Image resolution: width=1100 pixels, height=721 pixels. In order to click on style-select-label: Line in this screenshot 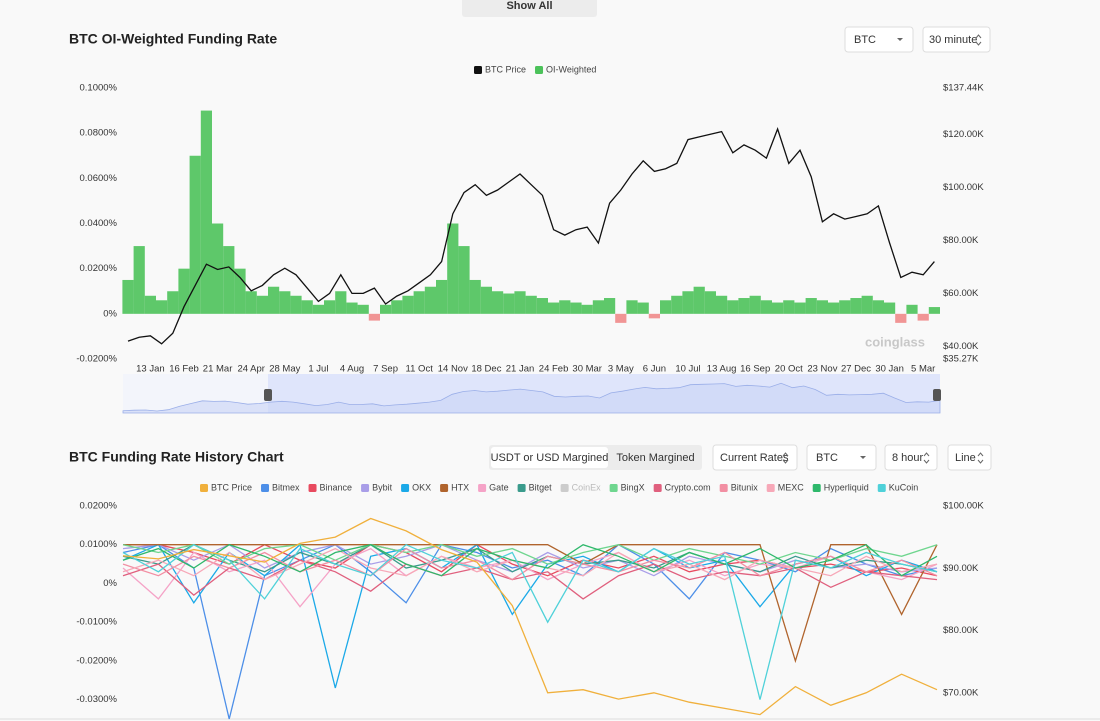, I will do `click(965, 458)`.